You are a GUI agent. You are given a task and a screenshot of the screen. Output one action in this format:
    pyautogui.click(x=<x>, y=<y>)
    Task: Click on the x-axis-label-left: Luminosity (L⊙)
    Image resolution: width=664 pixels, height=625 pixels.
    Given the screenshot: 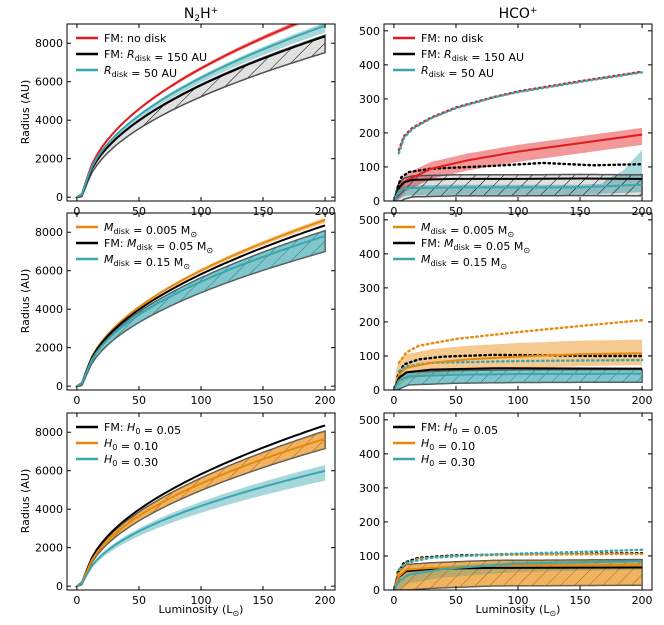 What is the action you would take?
    pyautogui.click(x=201, y=610)
    